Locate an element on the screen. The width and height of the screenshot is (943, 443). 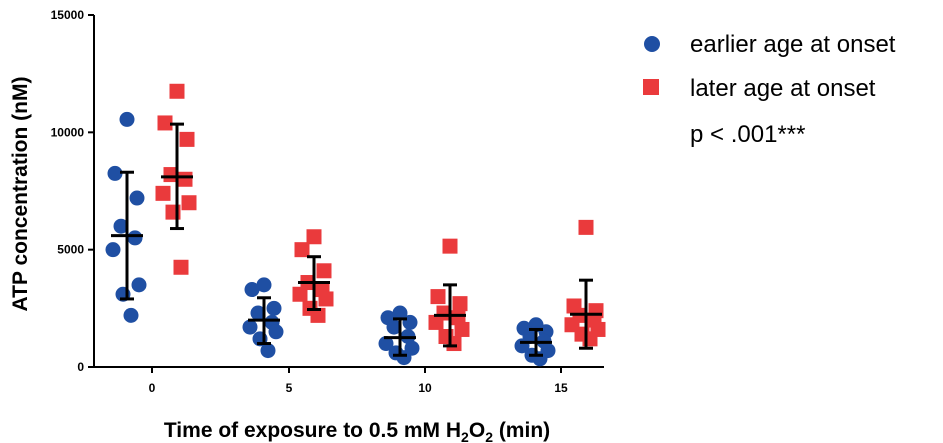
legend-label-later: later age at onset is located at coordinates (783, 88).